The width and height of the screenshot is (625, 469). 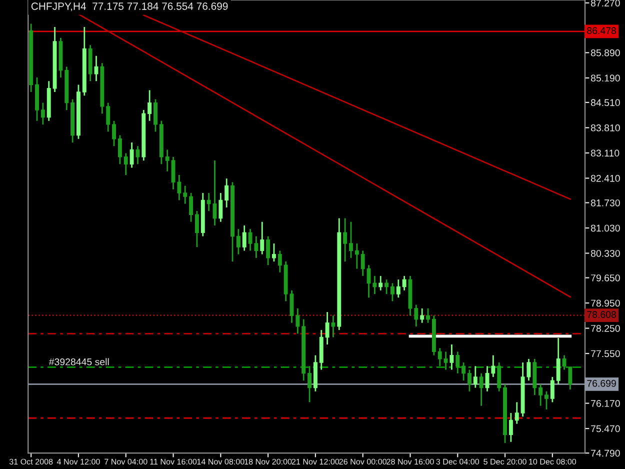 I want to click on x-tick-label: 31 Oct 2008, so click(x=31, y=461).